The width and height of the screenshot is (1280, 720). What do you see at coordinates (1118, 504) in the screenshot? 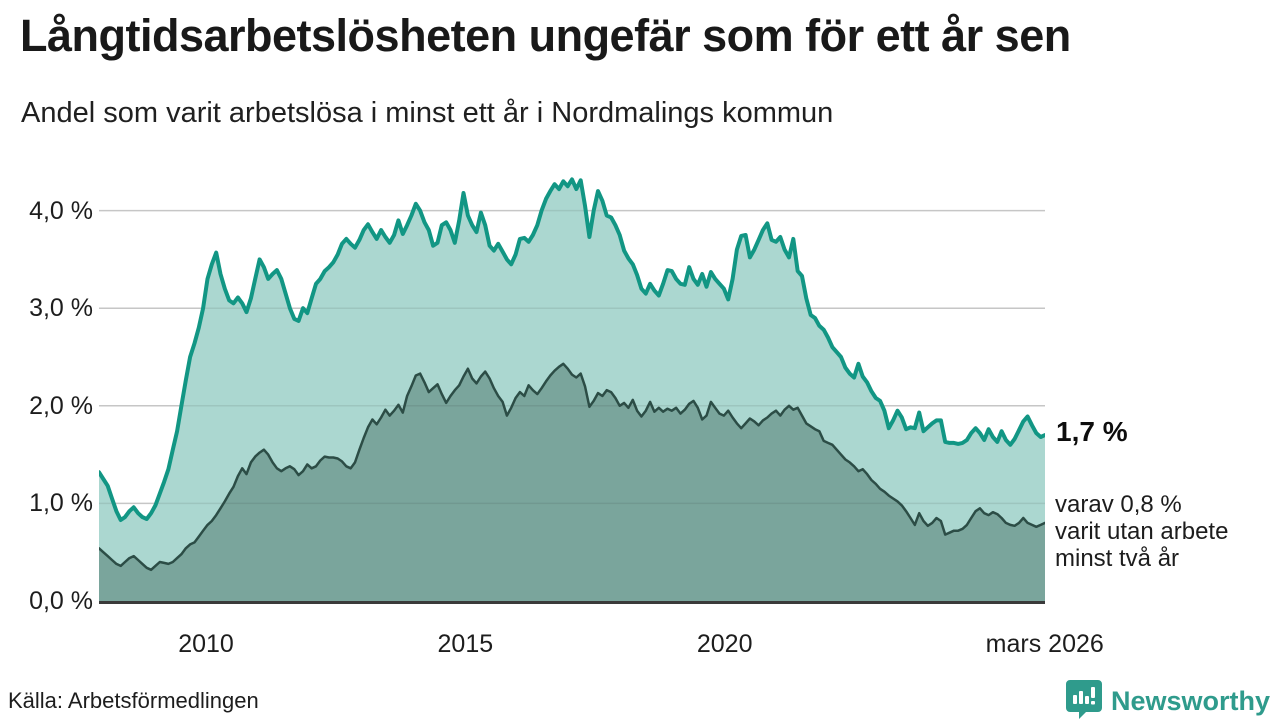
I see `secondary-annotation-line1: varav 0,8 %` at bounding box center [1118, 504].